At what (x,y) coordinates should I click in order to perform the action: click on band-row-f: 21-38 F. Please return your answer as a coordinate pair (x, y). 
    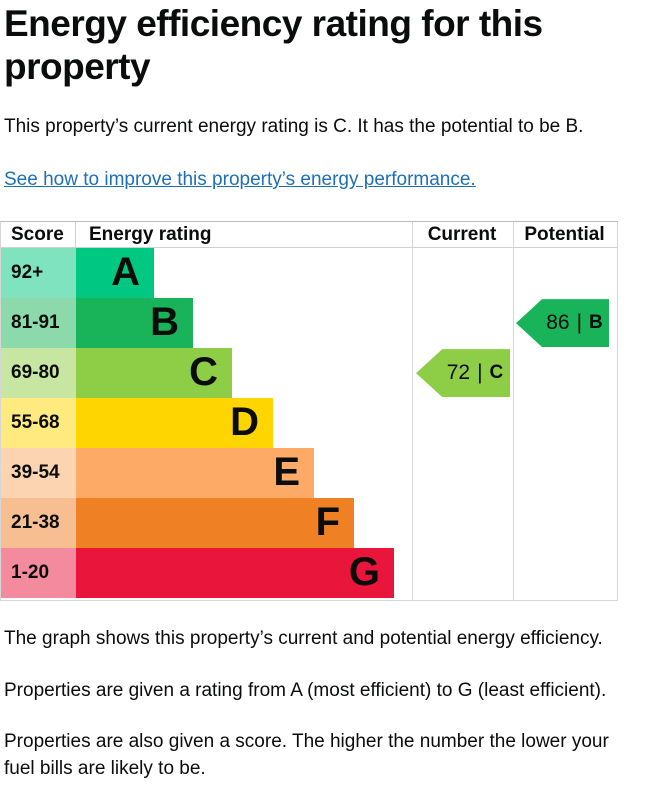
    Looking at the image, I should click on (309, 523).